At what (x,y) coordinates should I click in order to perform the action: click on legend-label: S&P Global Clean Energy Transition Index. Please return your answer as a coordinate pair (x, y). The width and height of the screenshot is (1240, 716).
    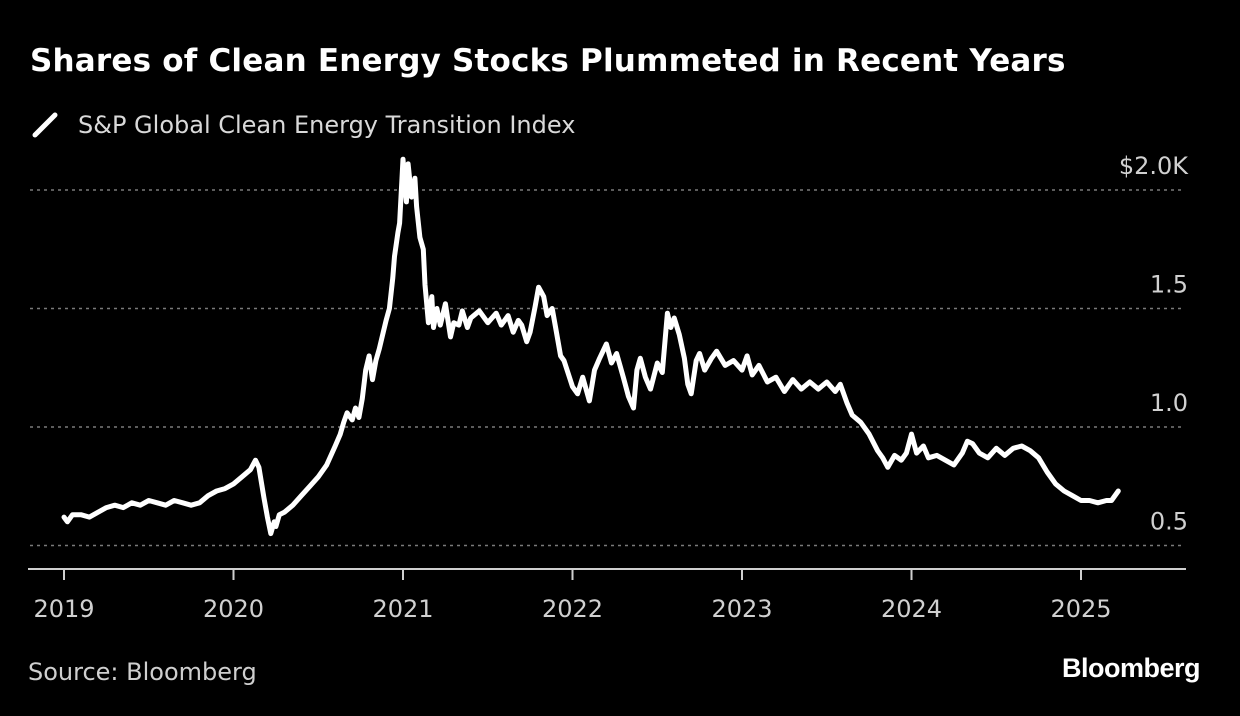
    Looking at the image, I should click on (327, 125).